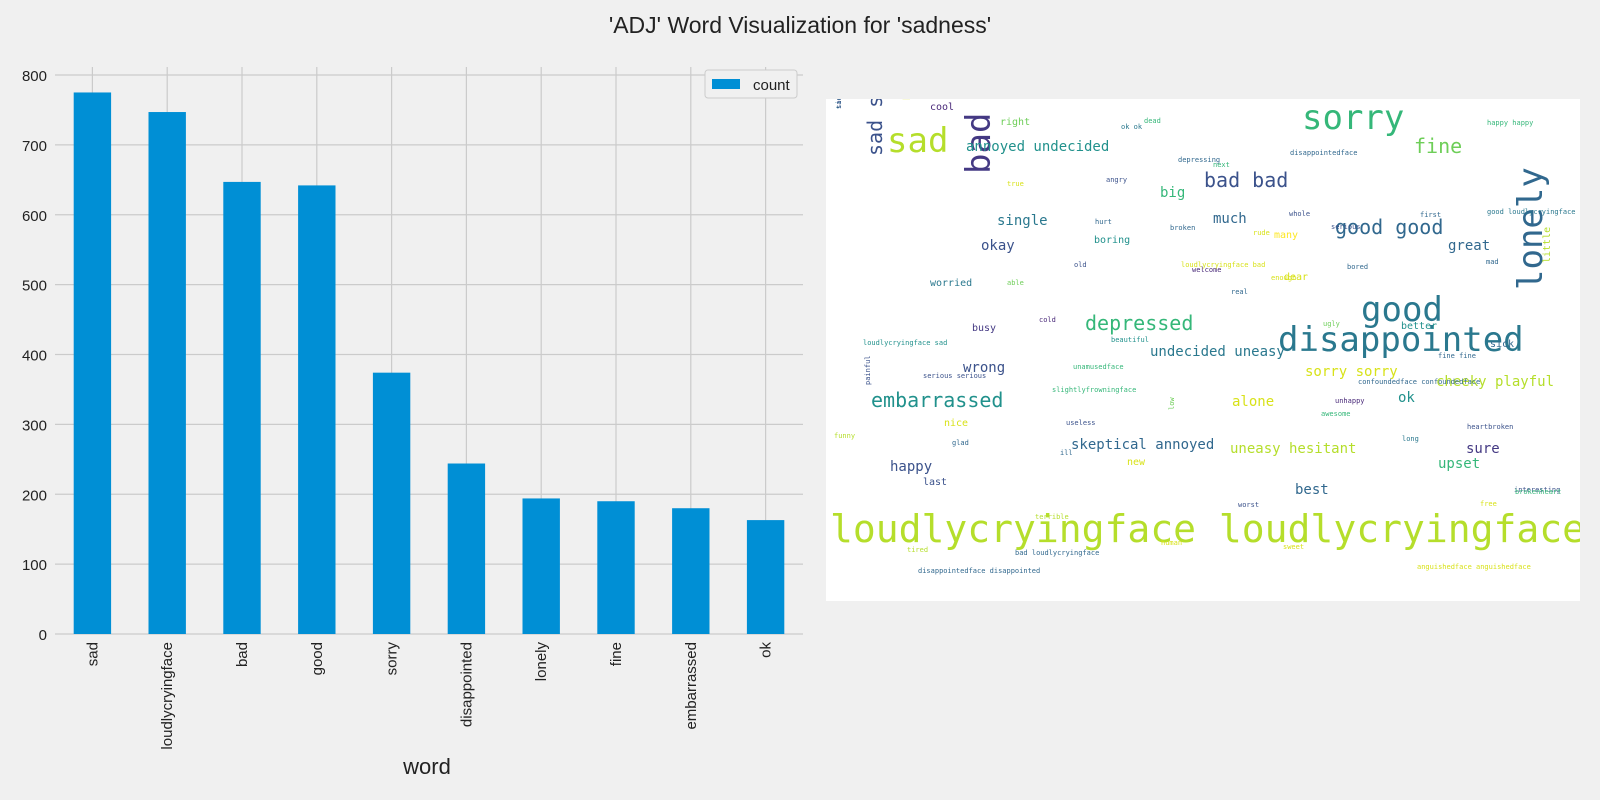 This screenshot has height=800, width=1600. I want to click on x-tick-label: sorry, so click(392, 659).